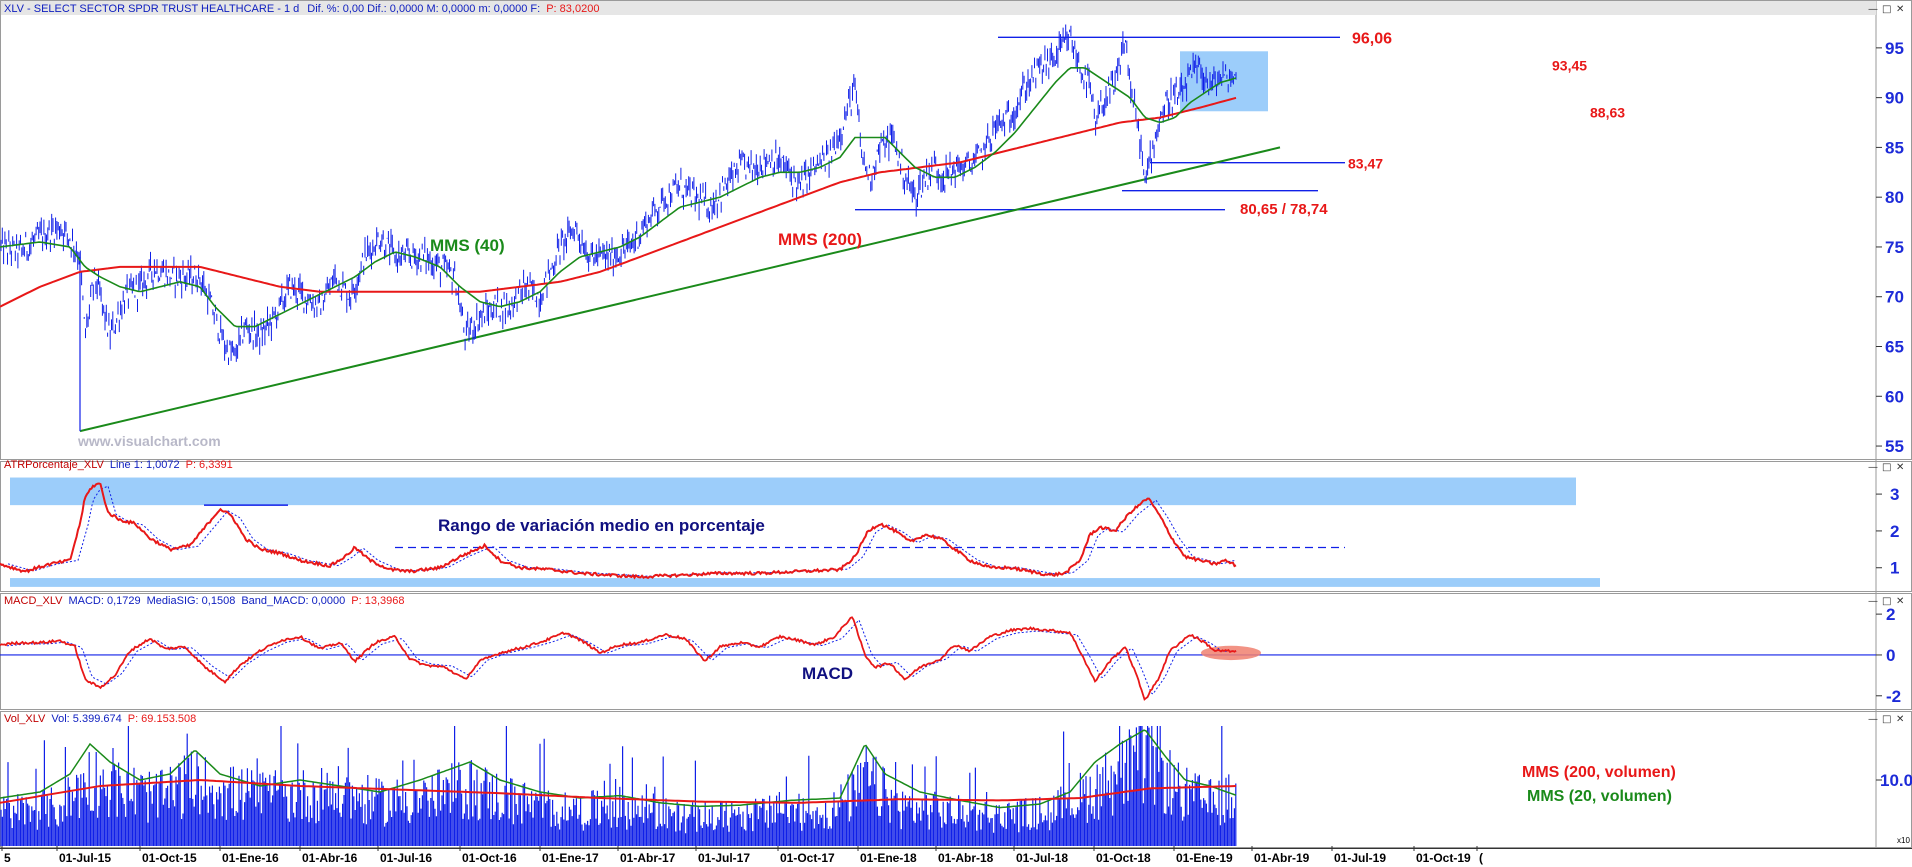 This screenshot has height=867, width=1912. I want to click on volume-label-mms20: MMS (20, volumen), so click(1599, 796).